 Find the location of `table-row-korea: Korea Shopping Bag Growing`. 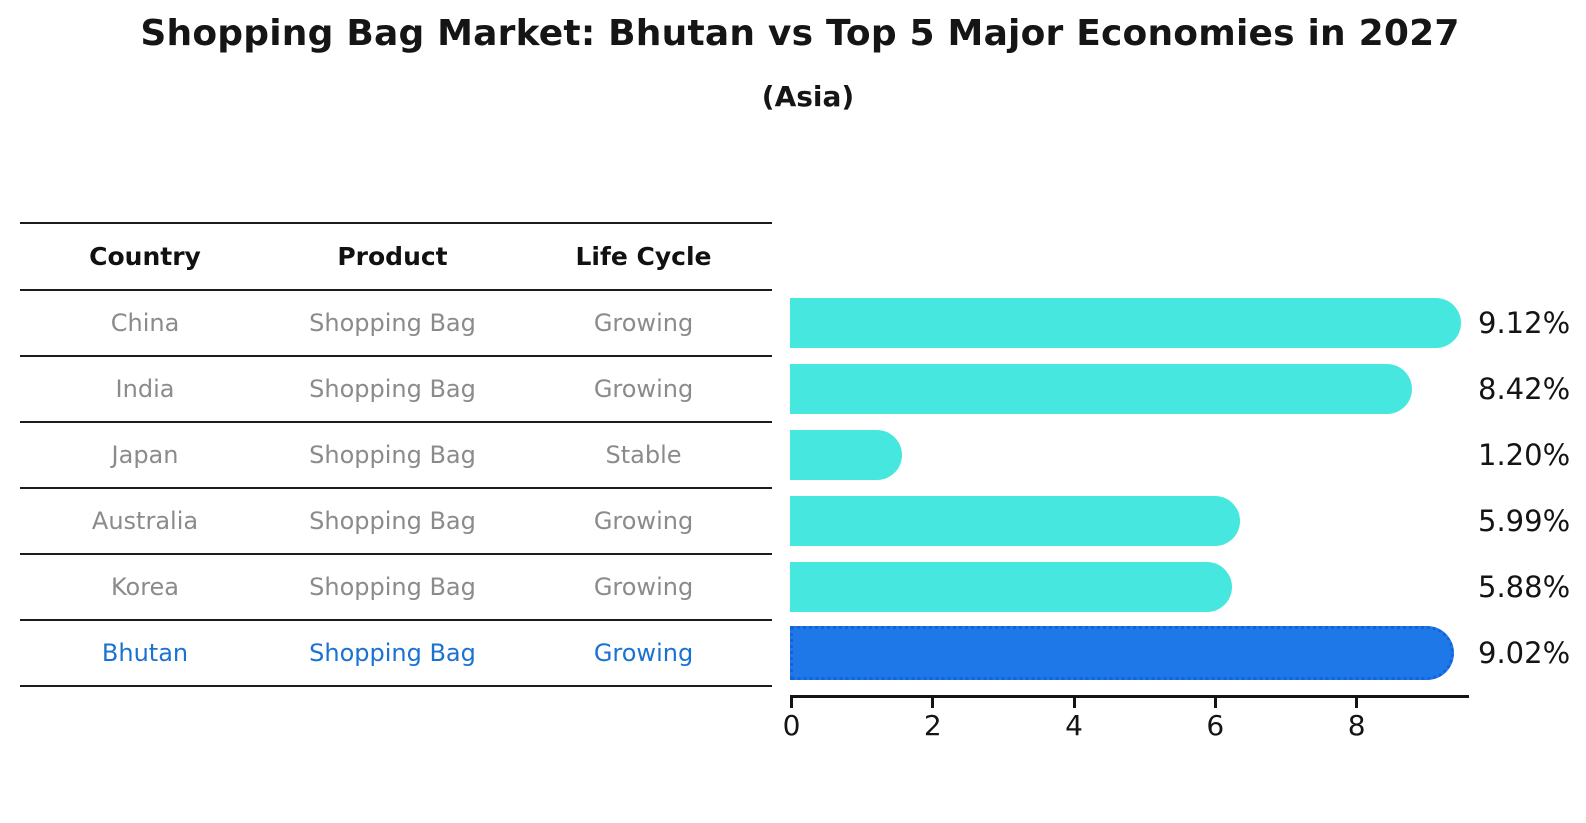

table-row-korea: Korea Shopping Bag Growing is located at coordinates (396, 588).